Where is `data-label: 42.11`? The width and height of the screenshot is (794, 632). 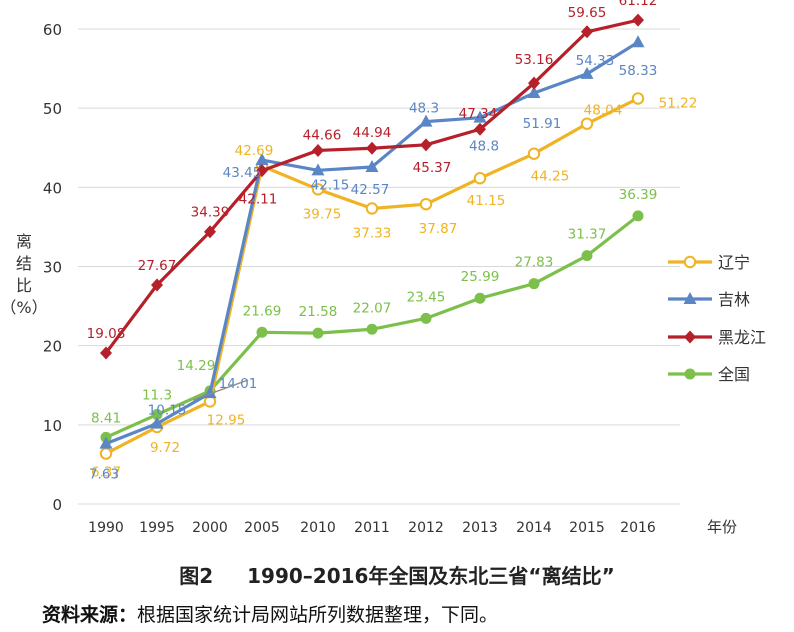
data-label: 42.11 is located at coordinates (258, 200).